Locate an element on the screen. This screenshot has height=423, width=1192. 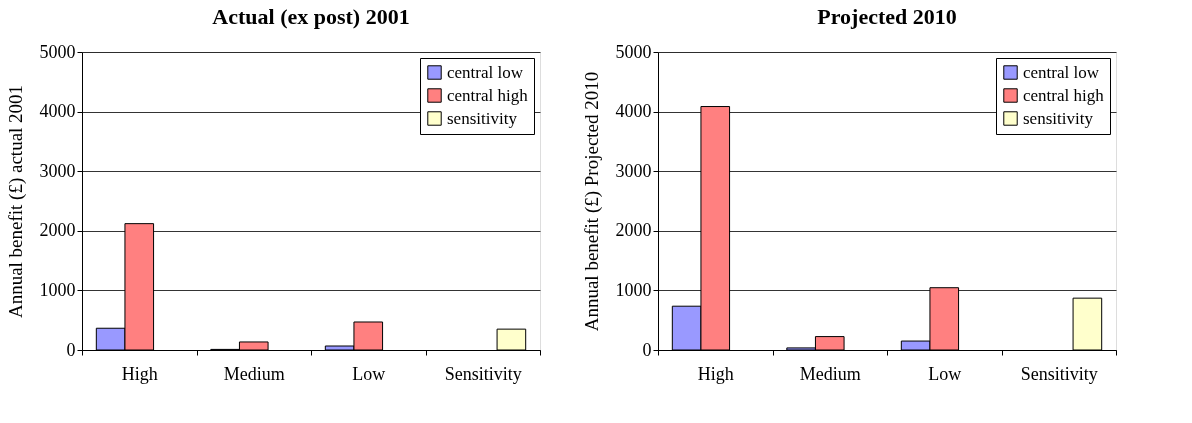
chart-title: Actual (ex post) 2001 is located at coordinates (311, 16).